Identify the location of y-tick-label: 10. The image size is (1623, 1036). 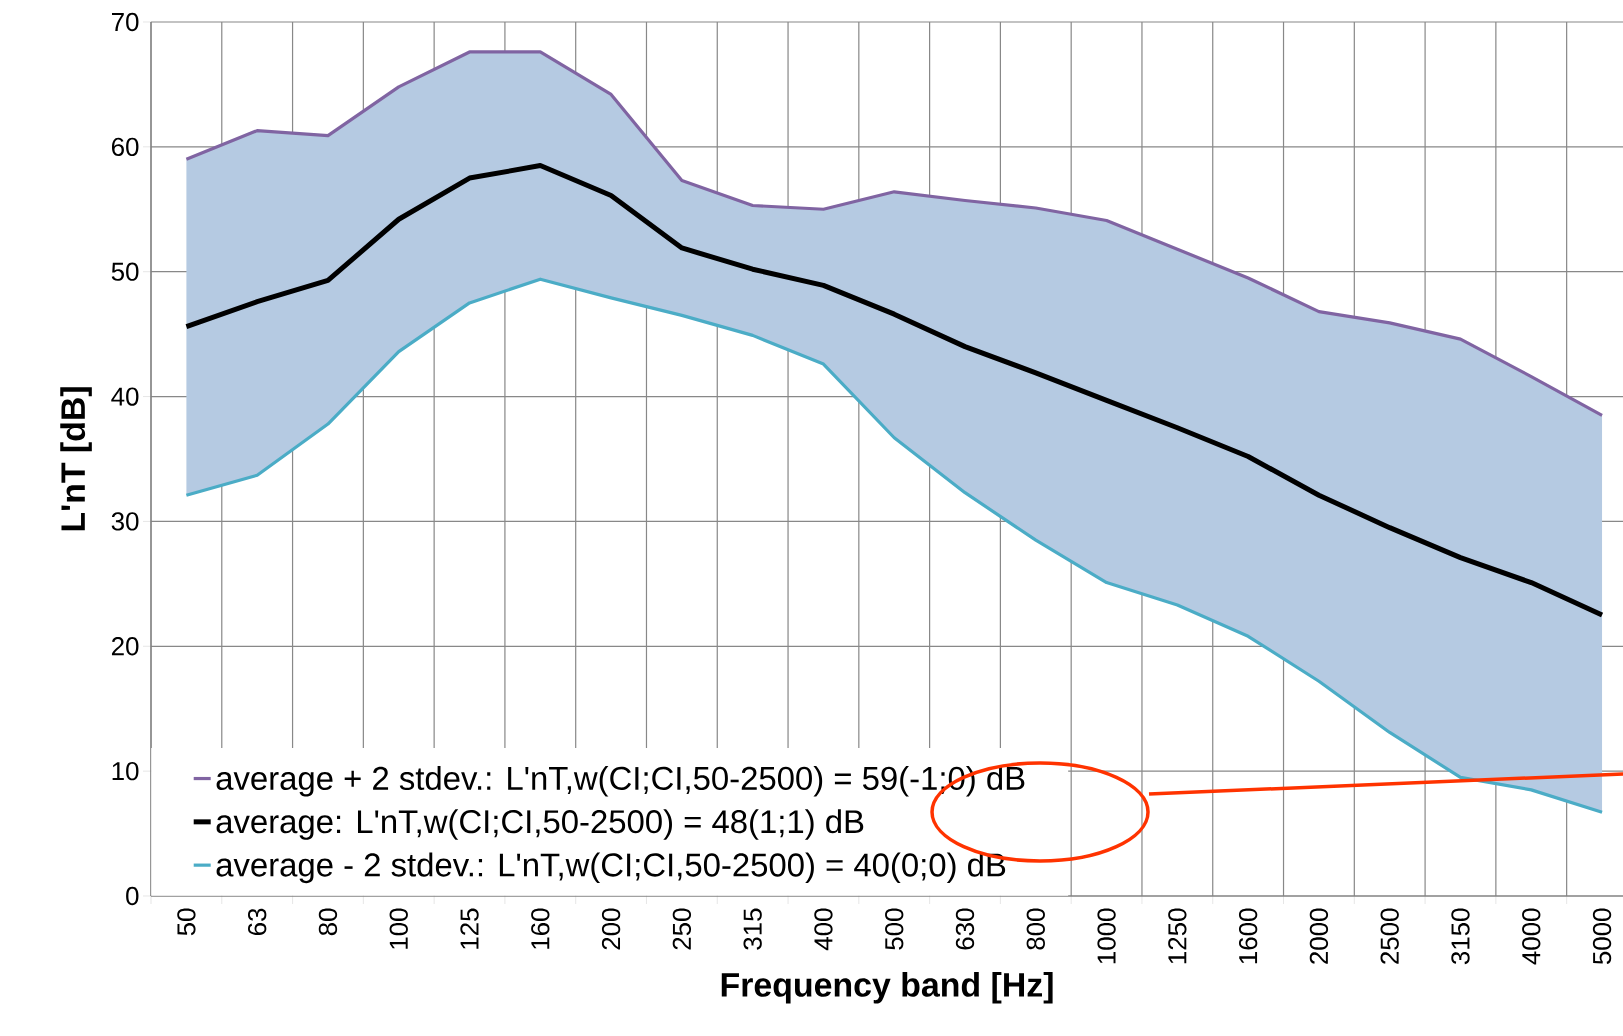
(125, 771).